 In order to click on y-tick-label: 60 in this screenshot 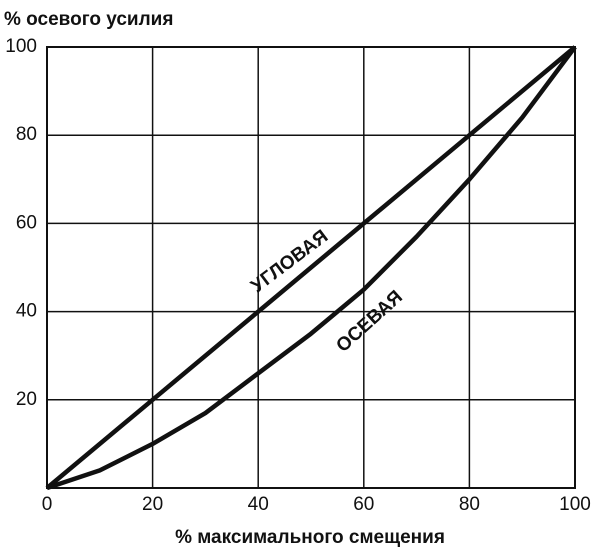, I will do `click(26, 222)`.